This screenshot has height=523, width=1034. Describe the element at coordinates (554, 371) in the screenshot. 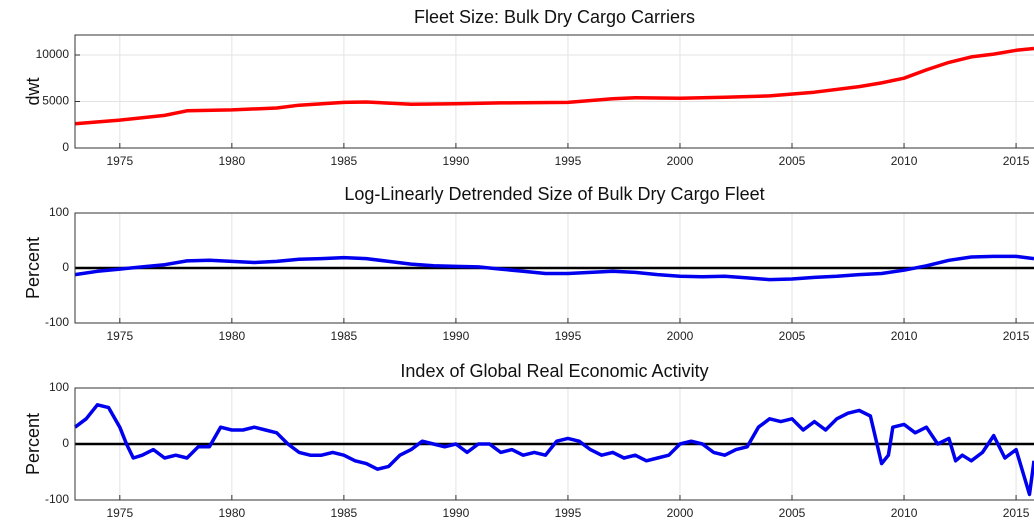

I see `chart-title: Index of Global Real Economic Activity` at that location.